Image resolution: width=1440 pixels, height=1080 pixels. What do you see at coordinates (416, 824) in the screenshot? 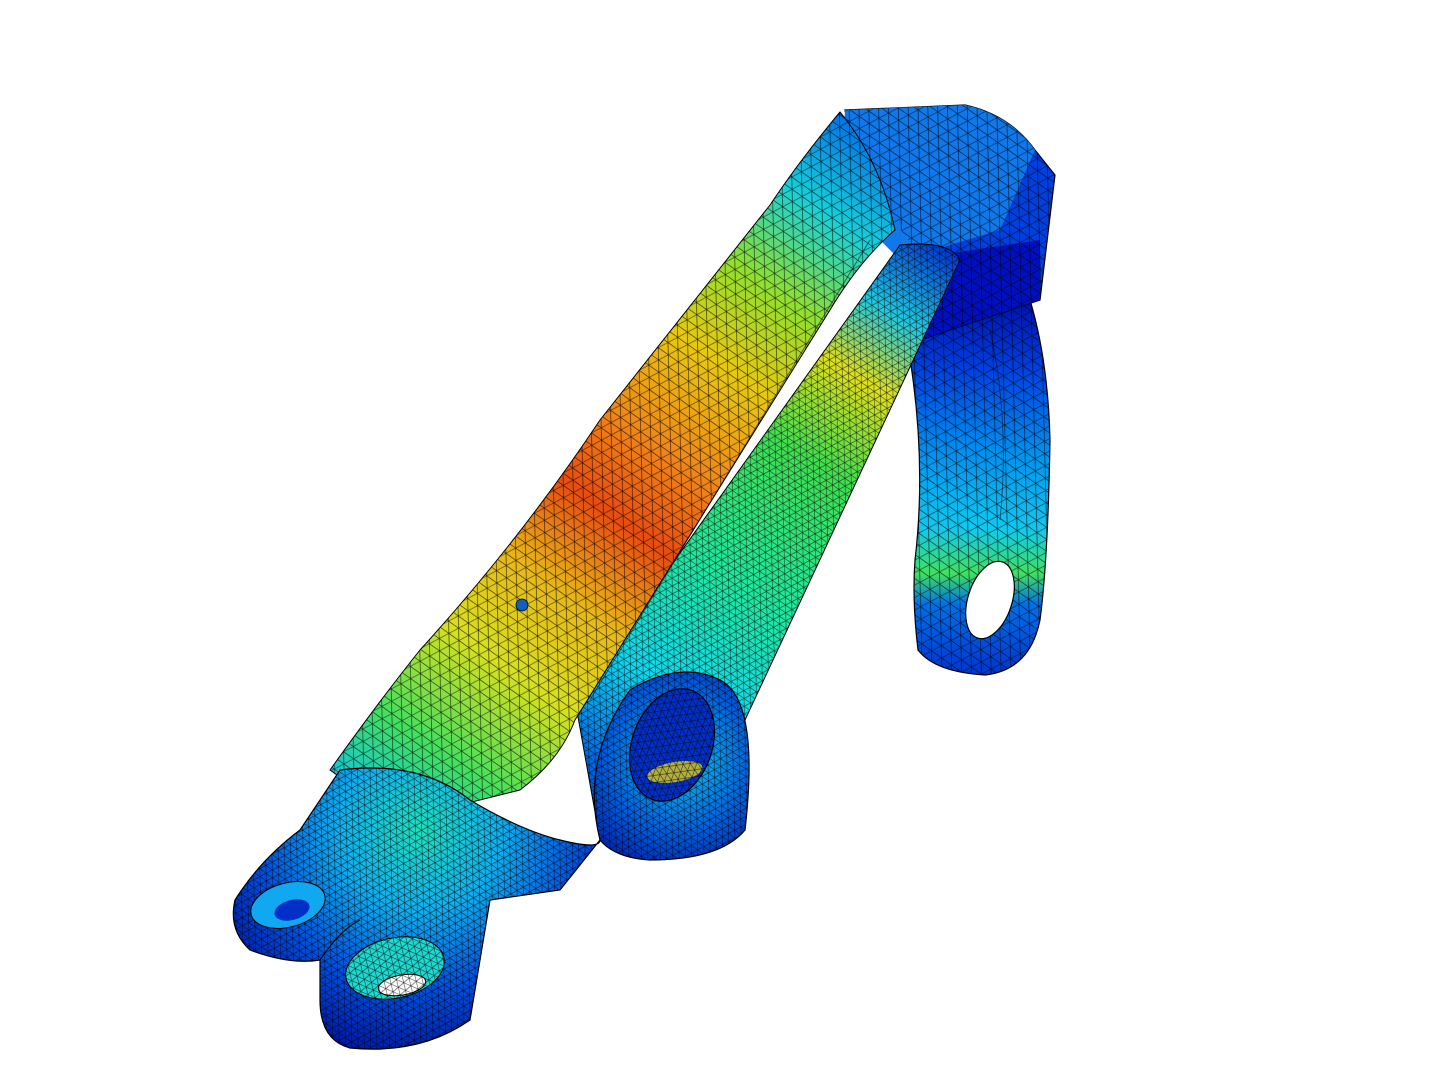
I see `left-feet` at bounding box center [416, 824].